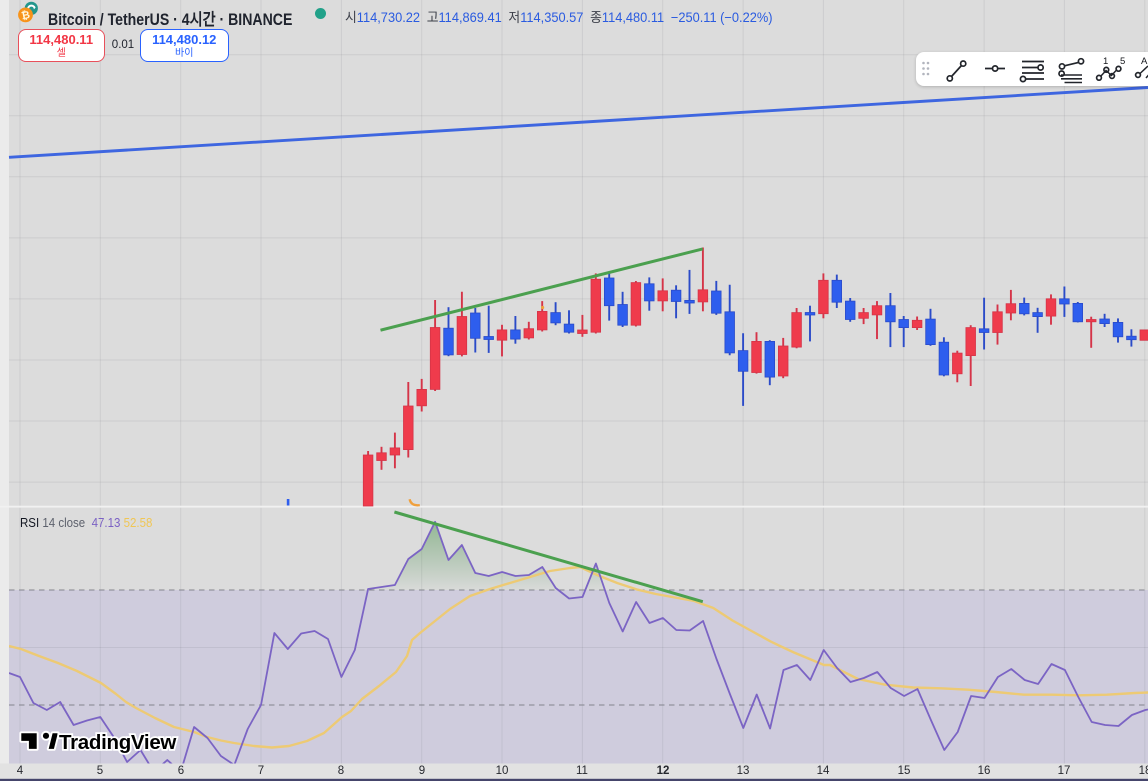  Describe the element at coordinates (1144, 61) in the screenshot. I see `svg-text: A` at that location.